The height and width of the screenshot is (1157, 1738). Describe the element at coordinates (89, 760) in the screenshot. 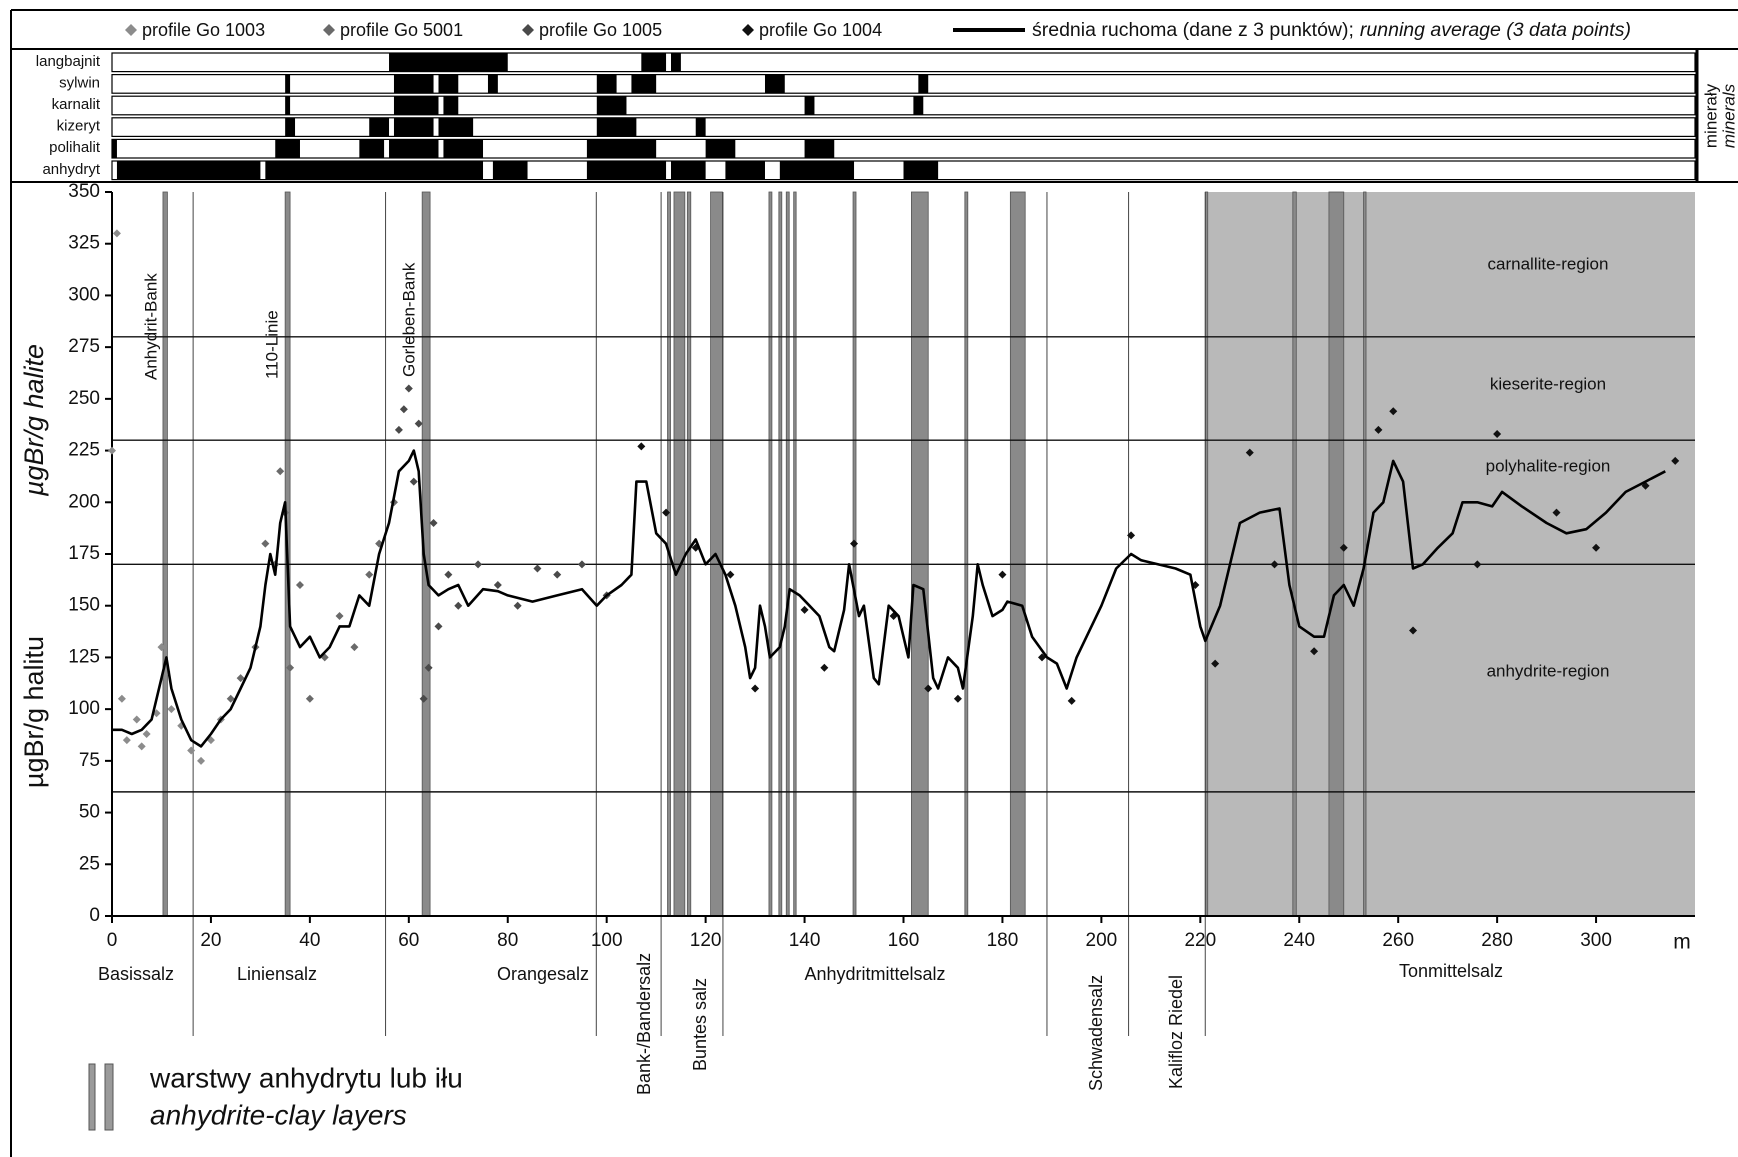

I see `y-tick-label: 75` at that location.